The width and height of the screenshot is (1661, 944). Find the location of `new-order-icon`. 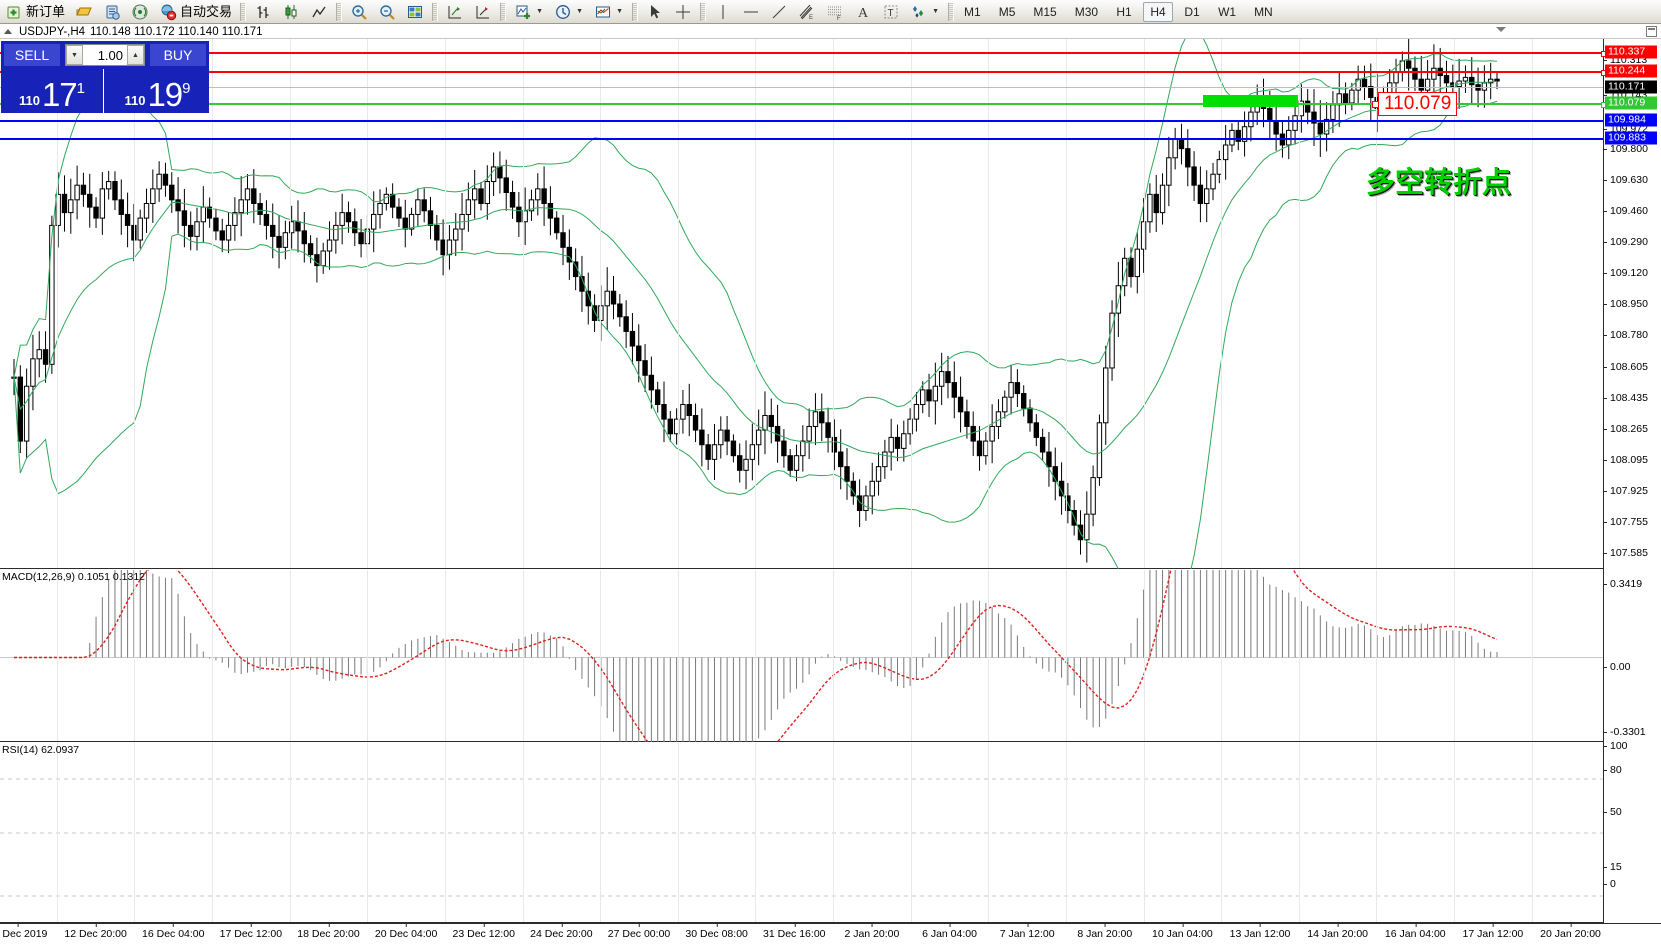

new-order-icon is located at coordinates (14, 12).